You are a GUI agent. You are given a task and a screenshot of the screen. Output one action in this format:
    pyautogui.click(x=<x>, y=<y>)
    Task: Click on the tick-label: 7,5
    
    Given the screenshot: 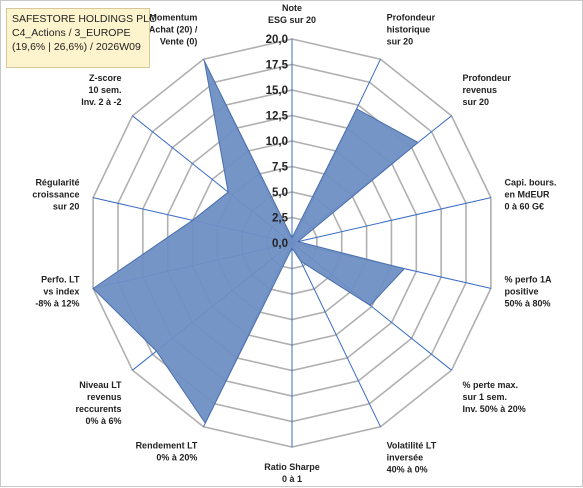 What is the action you would take?
    pyautogui.click(x=280, y=168)
    